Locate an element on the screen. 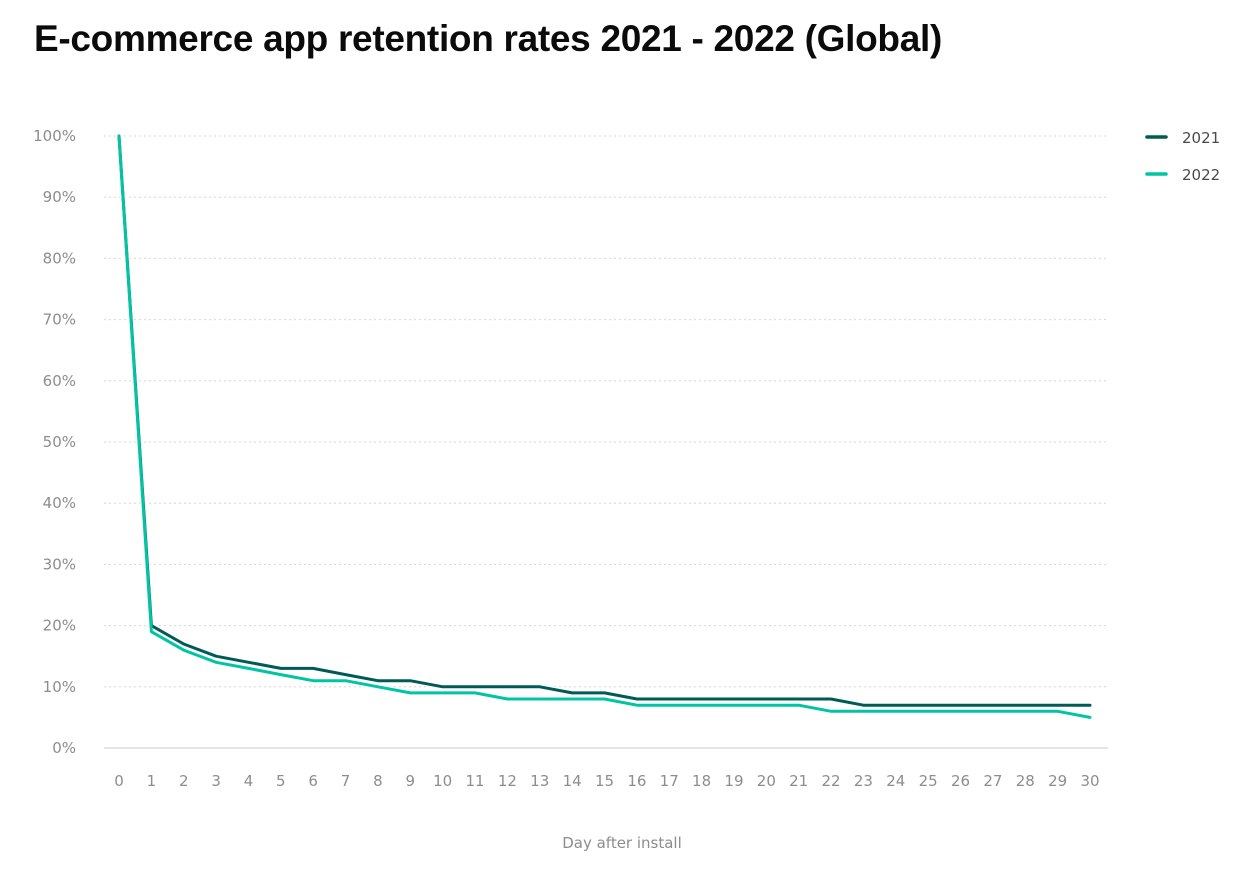 Image resolution: width=1241 pixels, height=871 pixels. x-tick-label: 6 is located at coordinates (313, 781).